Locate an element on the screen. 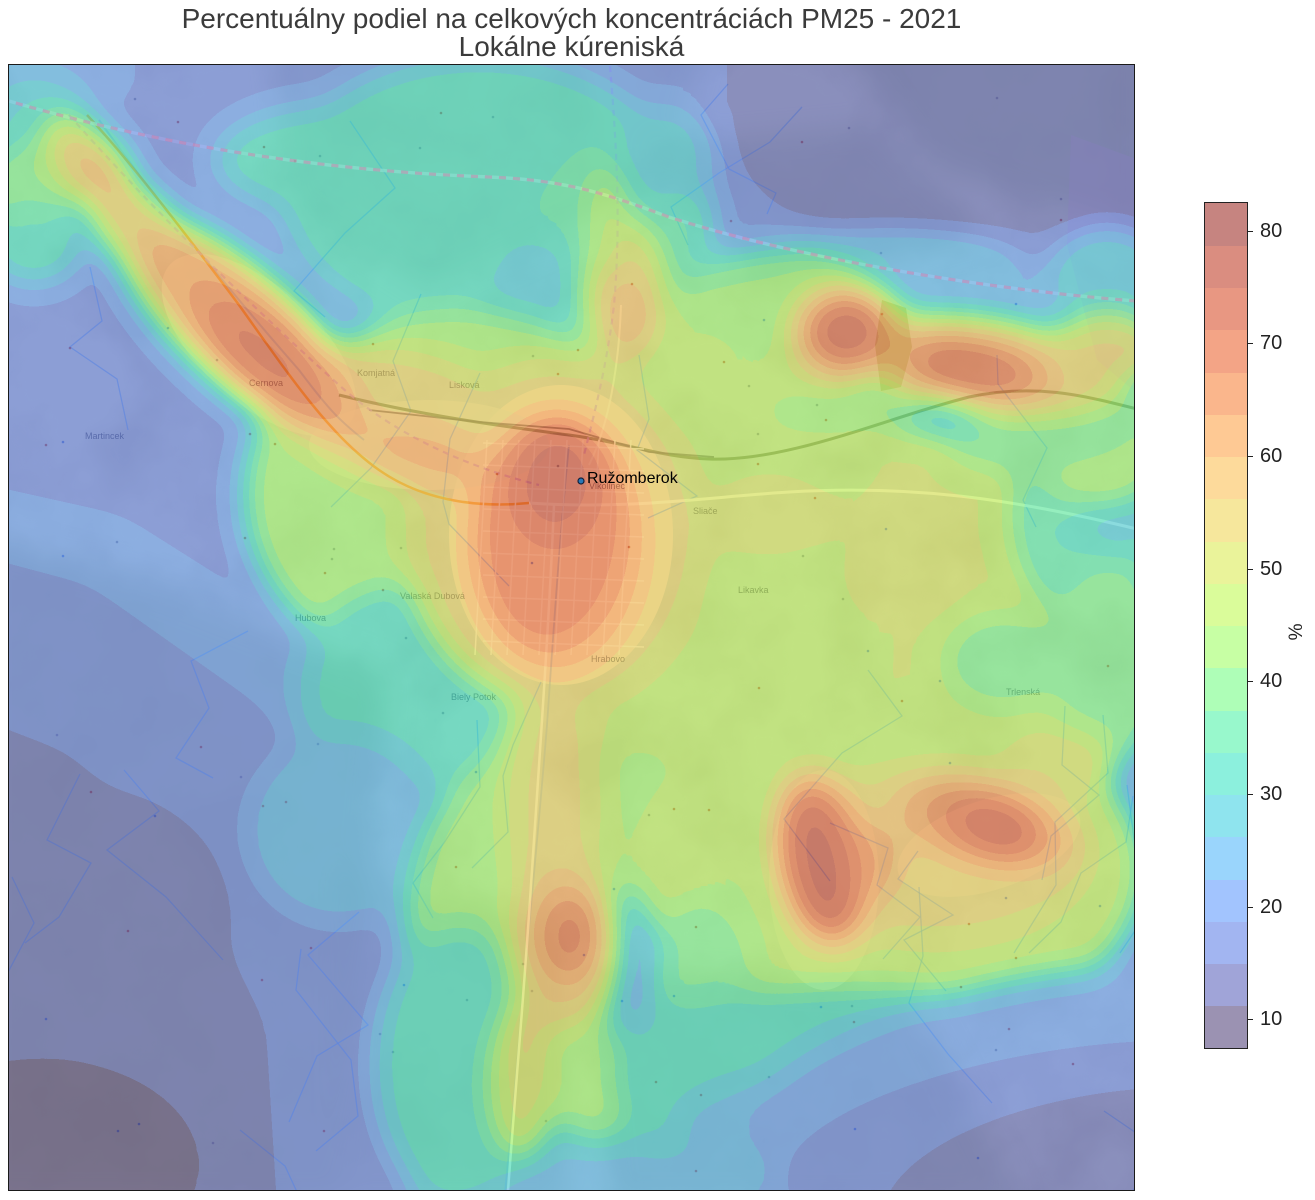  svg-text: Ružomberok is located at coordinates (633, 478).